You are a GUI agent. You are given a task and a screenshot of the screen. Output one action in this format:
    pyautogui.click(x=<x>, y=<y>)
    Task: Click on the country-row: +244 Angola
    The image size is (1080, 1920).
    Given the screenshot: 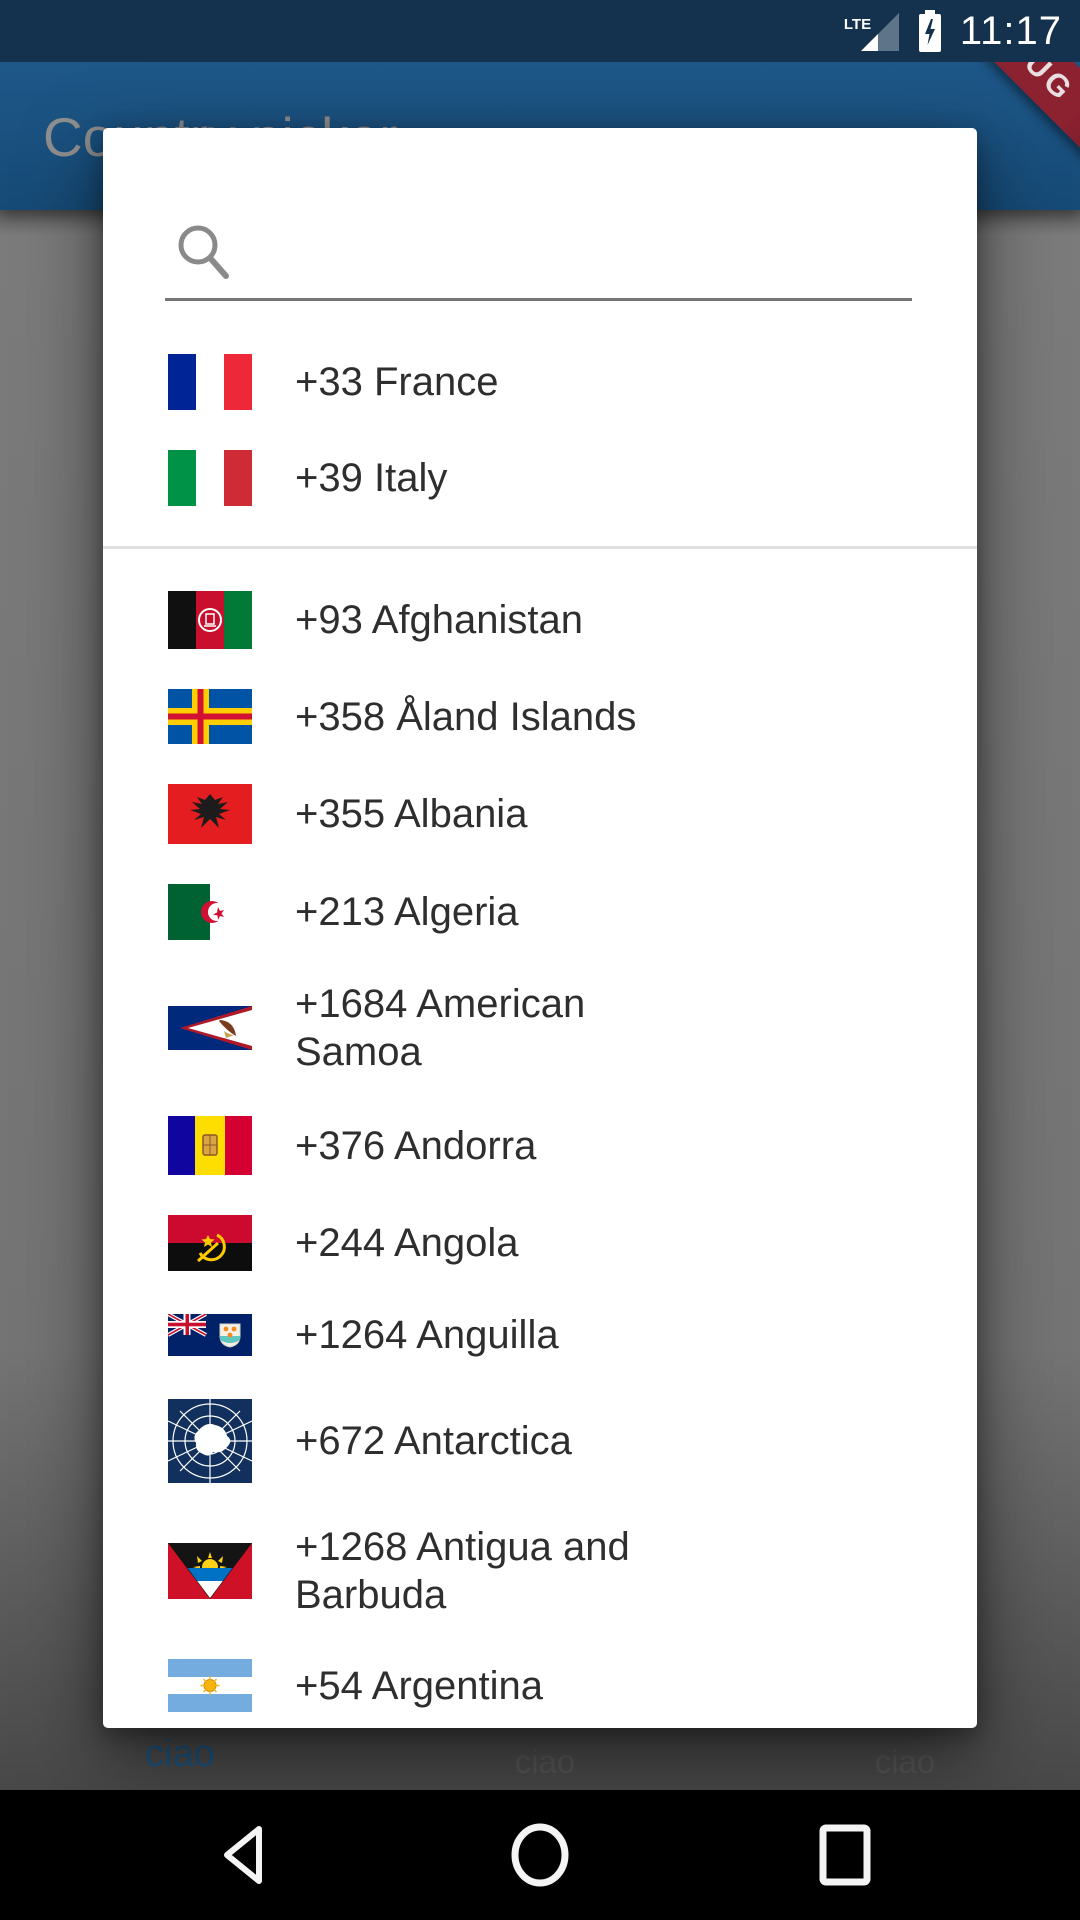 What is the action you would take?
    pyautogui.click(x=572, y=1243)
    